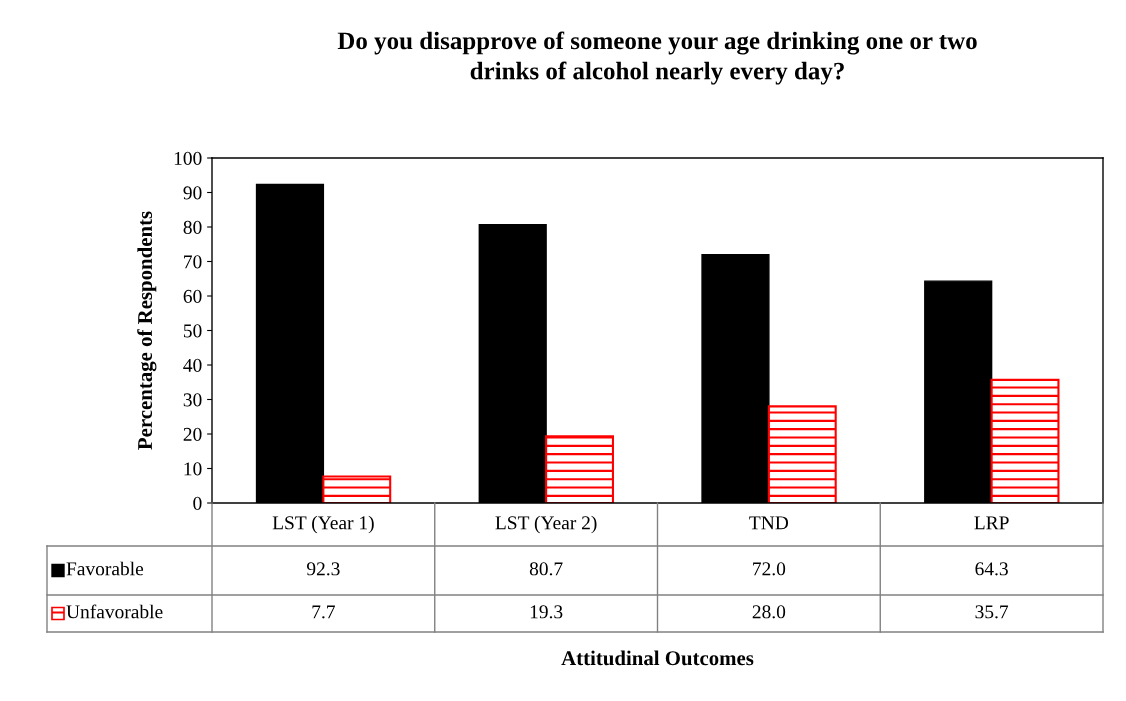  I want to click on legend-label: Favorable, so click(105, 568).